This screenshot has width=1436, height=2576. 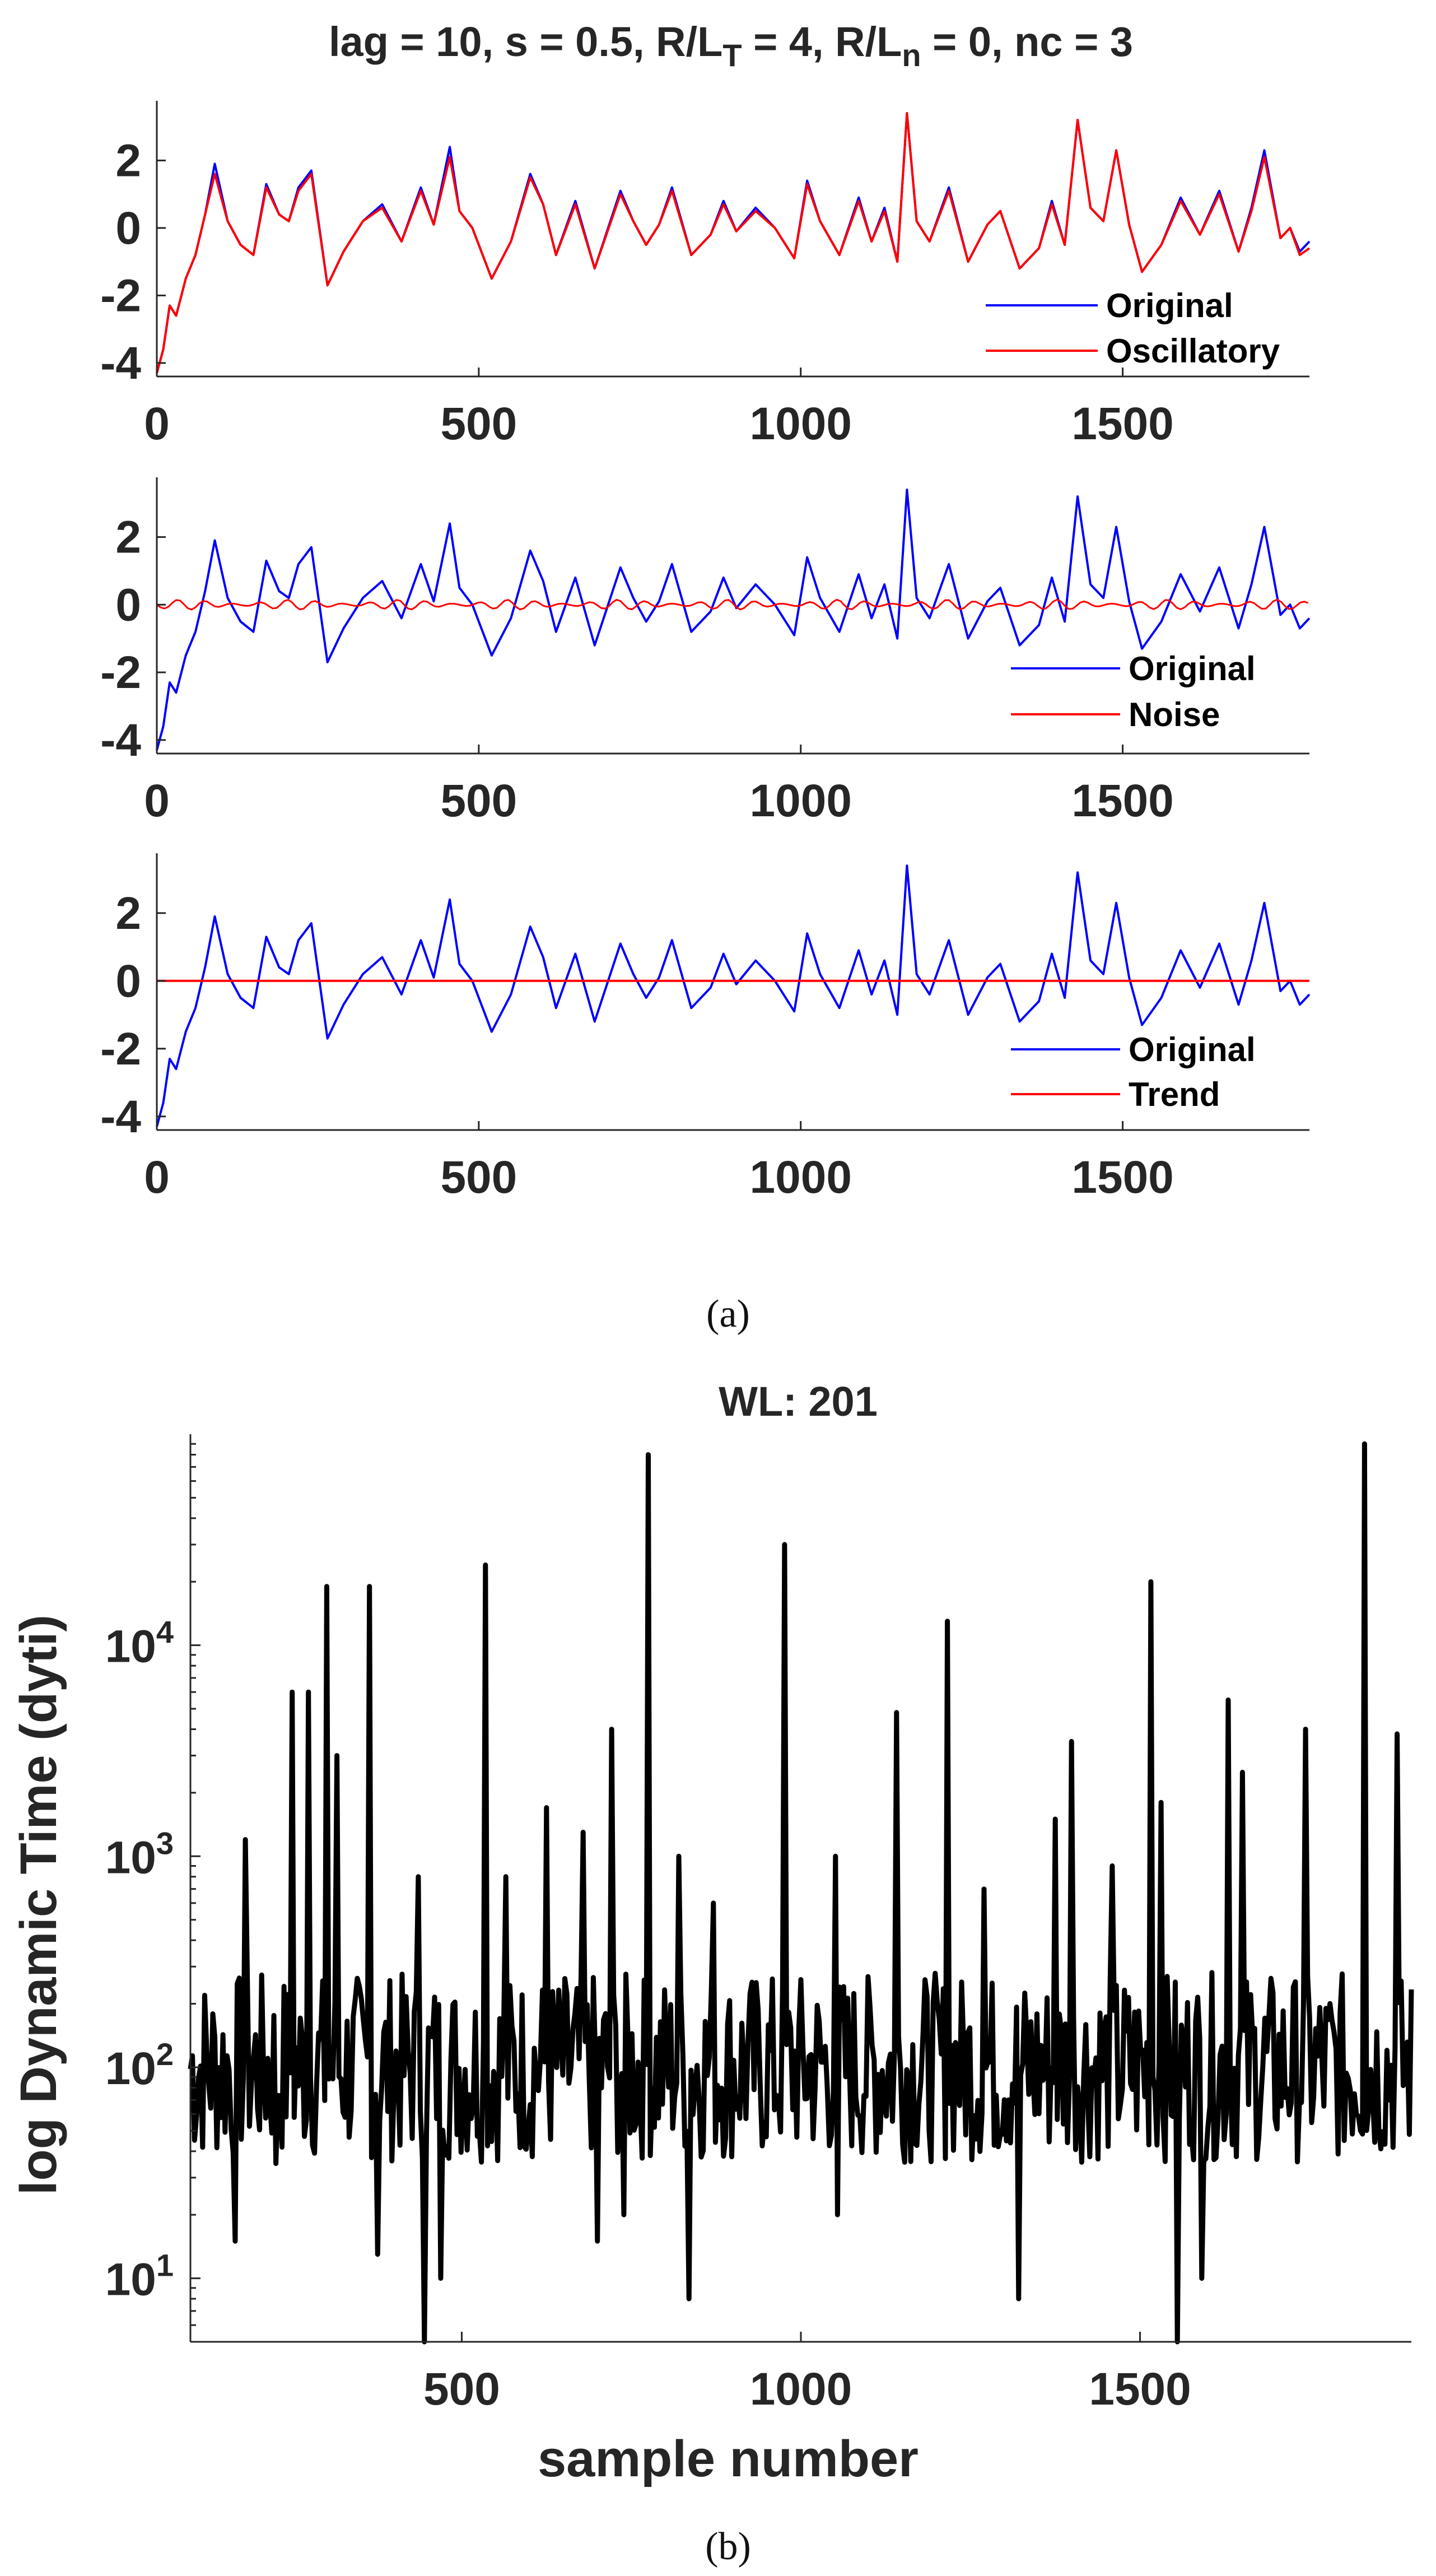 I want to click on panel-a-bottom: 0 500 1000 1500 2 0 -2 -4 Original Trend, so click(x=705, y=1028).